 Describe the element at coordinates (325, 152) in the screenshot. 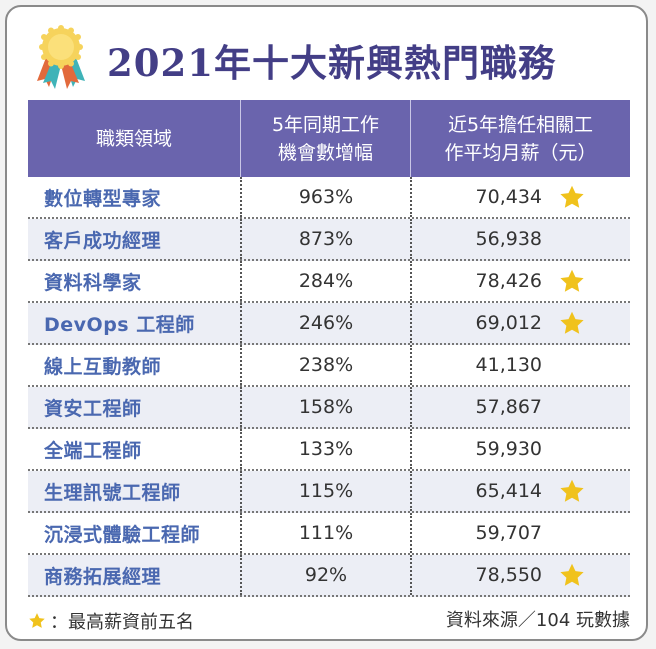

I see `header-growth-line2: 機會數增幅` at that location.